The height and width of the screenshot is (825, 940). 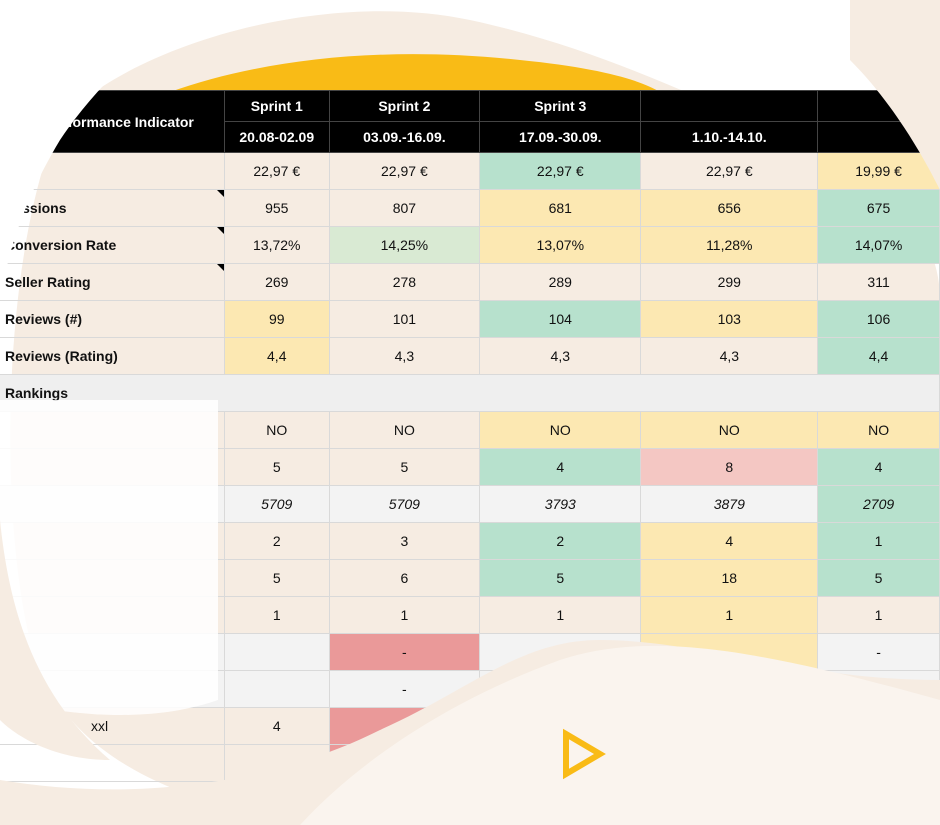 What do you see at coordinates (404, 208) in the screenshot?
I see `table-cell: 807` at bounding box center [404, 208].